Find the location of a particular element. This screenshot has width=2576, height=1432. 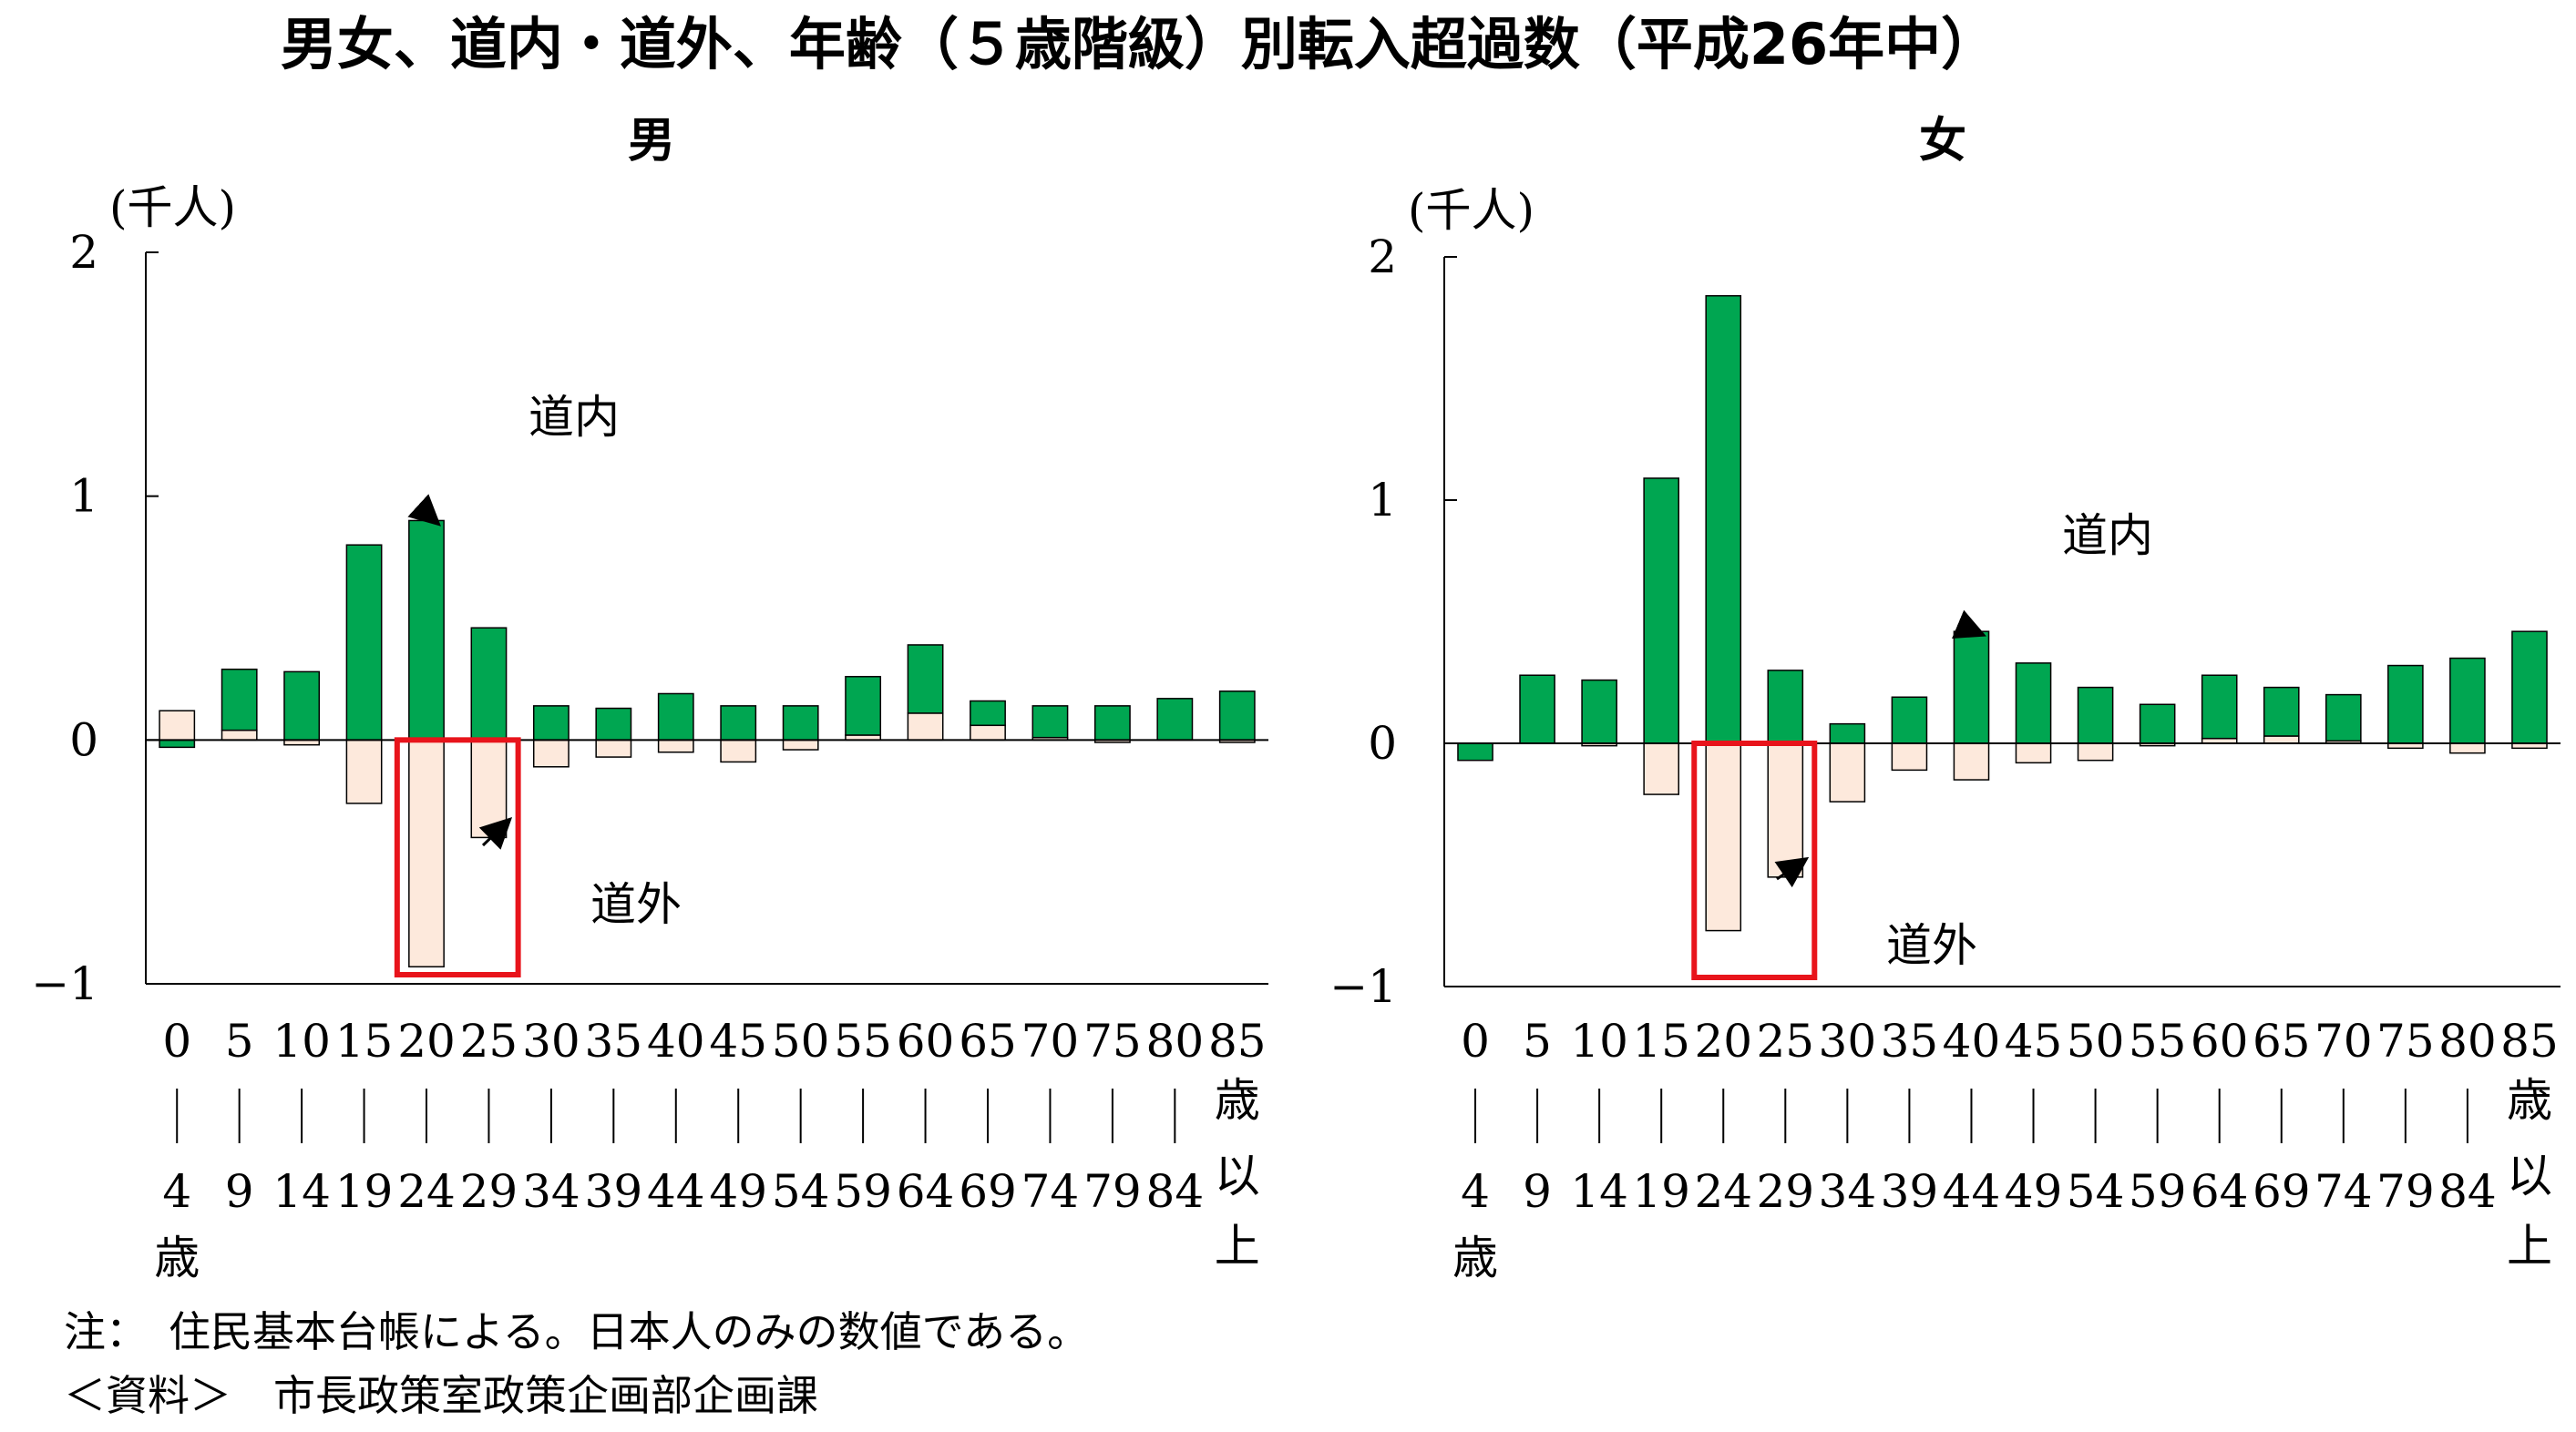

x-tick-label-end: 79 is located at coordinates (2406, 1191).